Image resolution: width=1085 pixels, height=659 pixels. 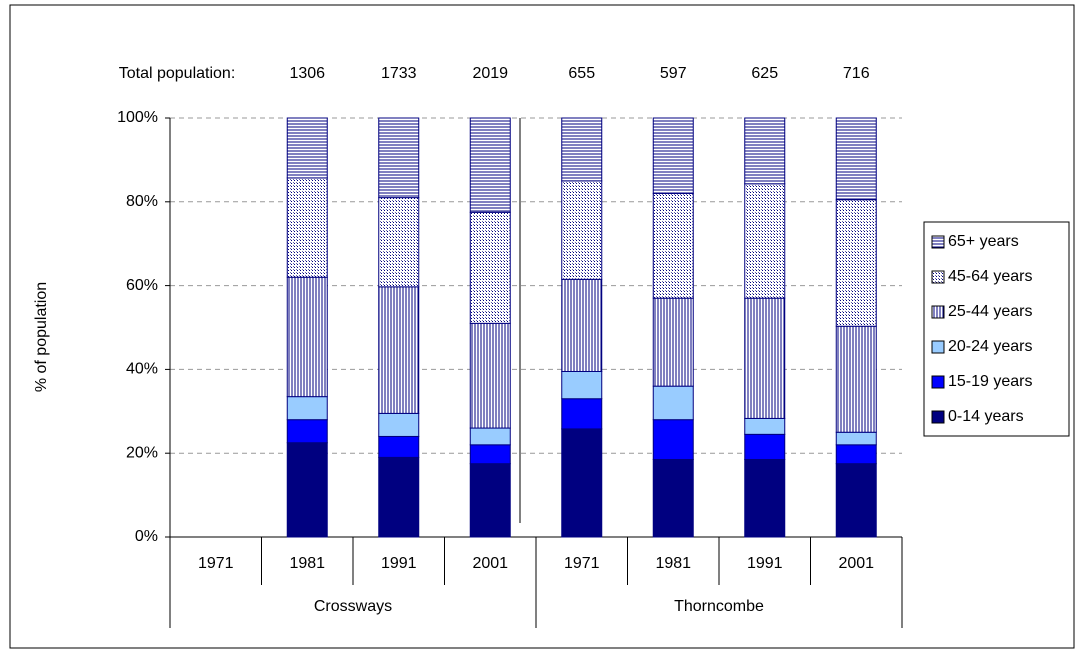 I want to click on y-tick-label: 60%, so click(x=142, y=285).